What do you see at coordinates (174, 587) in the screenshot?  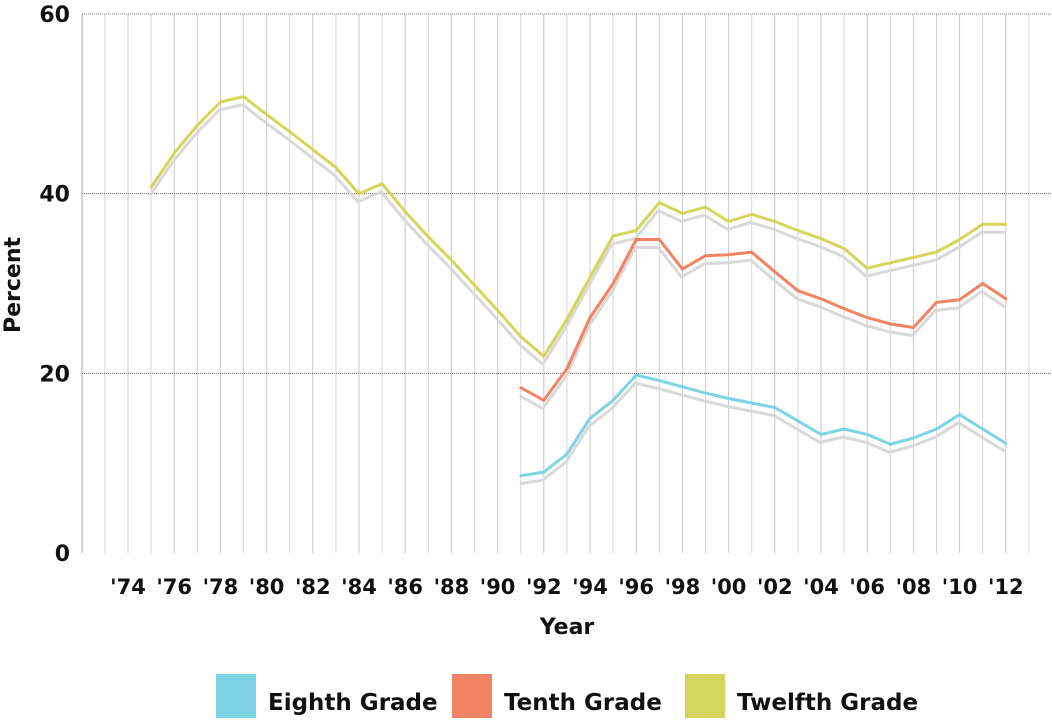 I see `x-tick-label: '76` at bounding box center [174, 587].